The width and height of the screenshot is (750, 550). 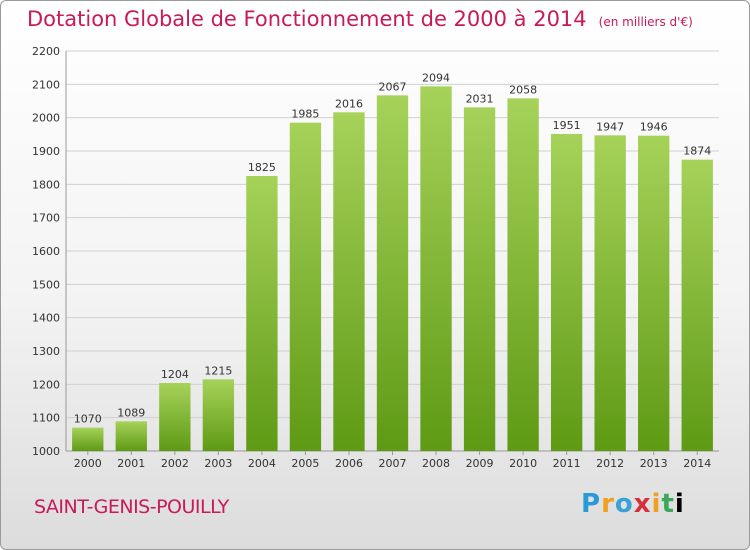 What do you see at coordinates (175, 417) in the screenshot?
I see `bar-2002` at bounding box center [175, 417].